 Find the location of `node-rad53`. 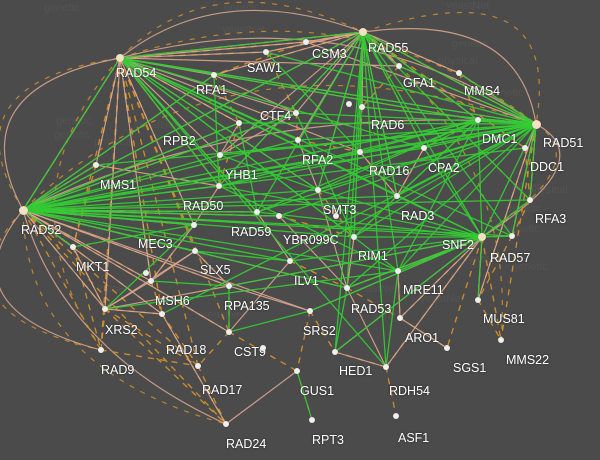

node-rad53 is located at coordinates (347, 288).